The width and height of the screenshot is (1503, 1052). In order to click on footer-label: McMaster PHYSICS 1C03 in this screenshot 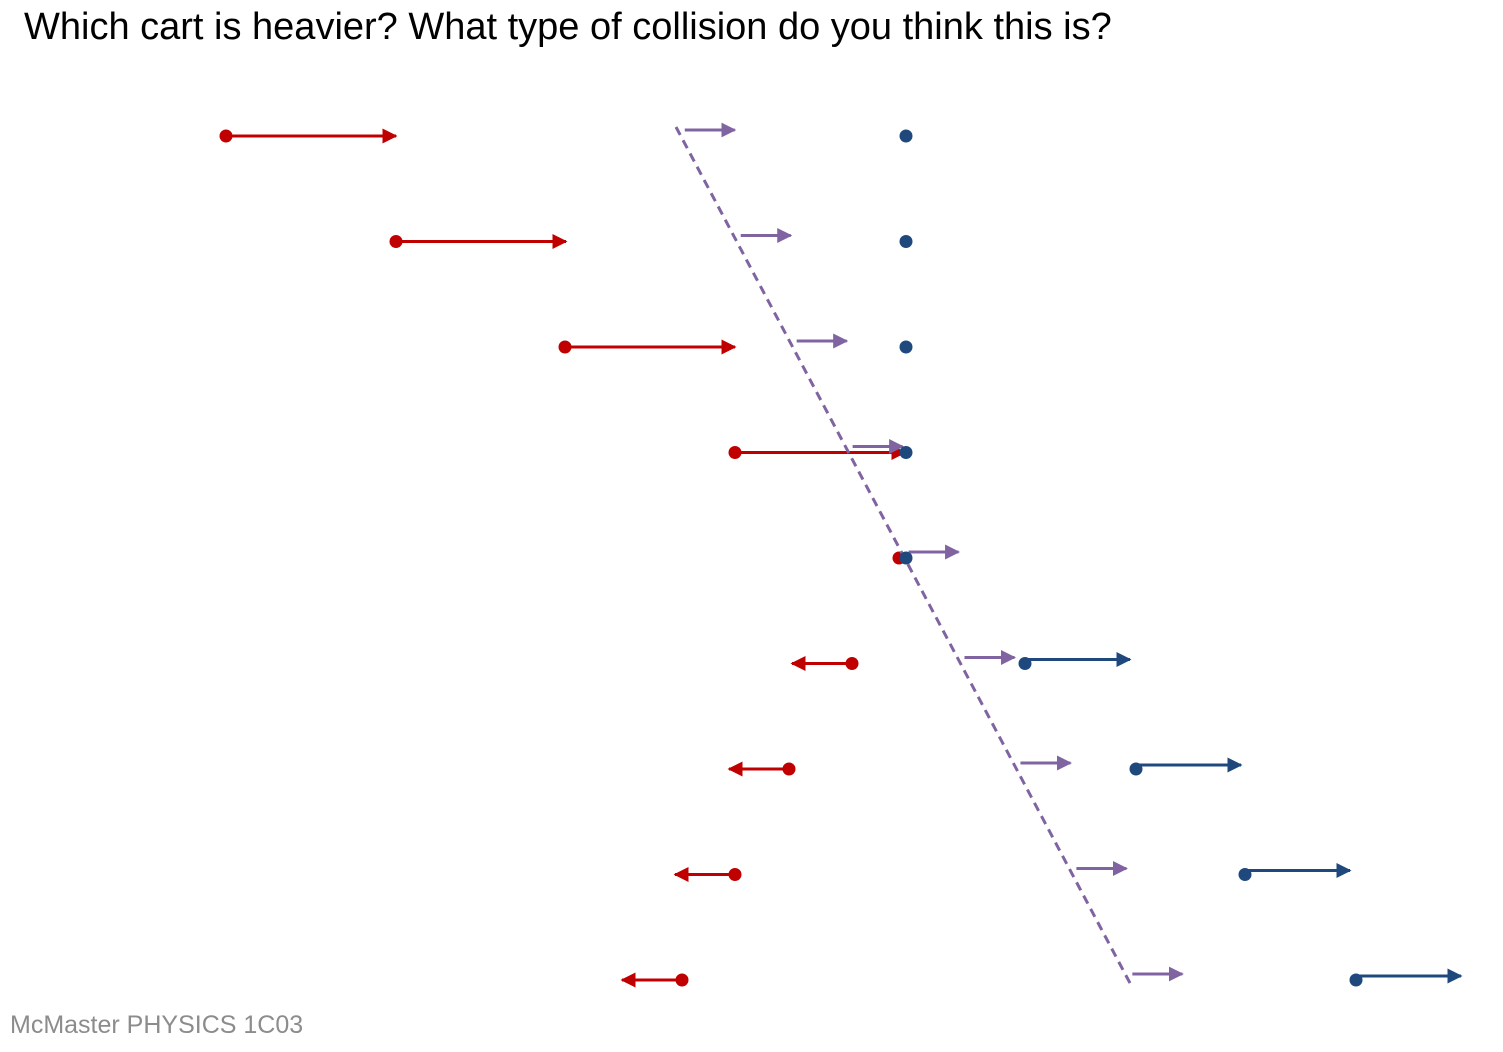, I will do `click(157, 1025)`.